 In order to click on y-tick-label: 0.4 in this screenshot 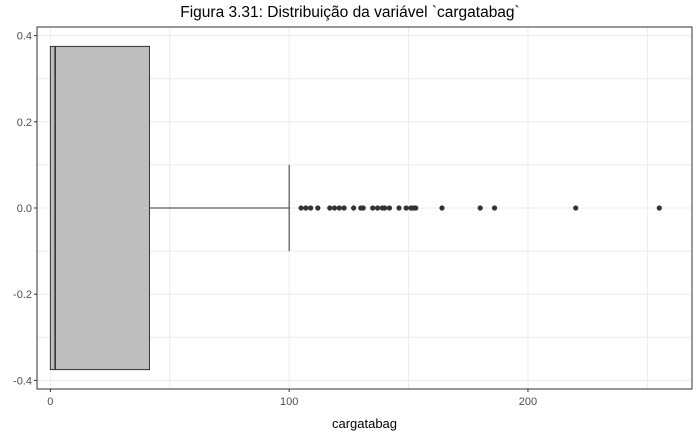, I will do `click(24, 37)`.